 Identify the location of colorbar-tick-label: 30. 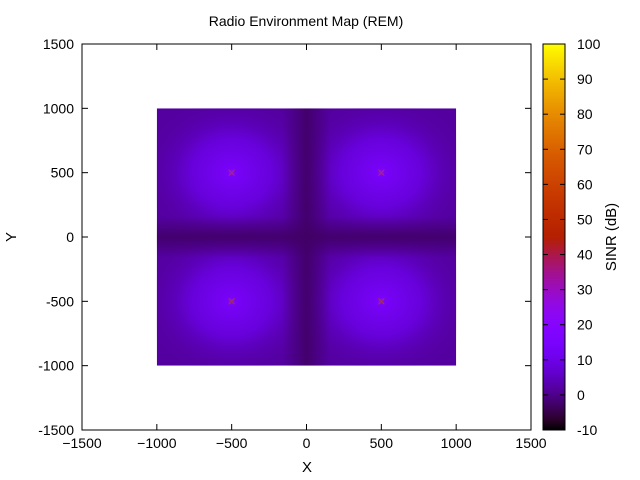
(585, 290).